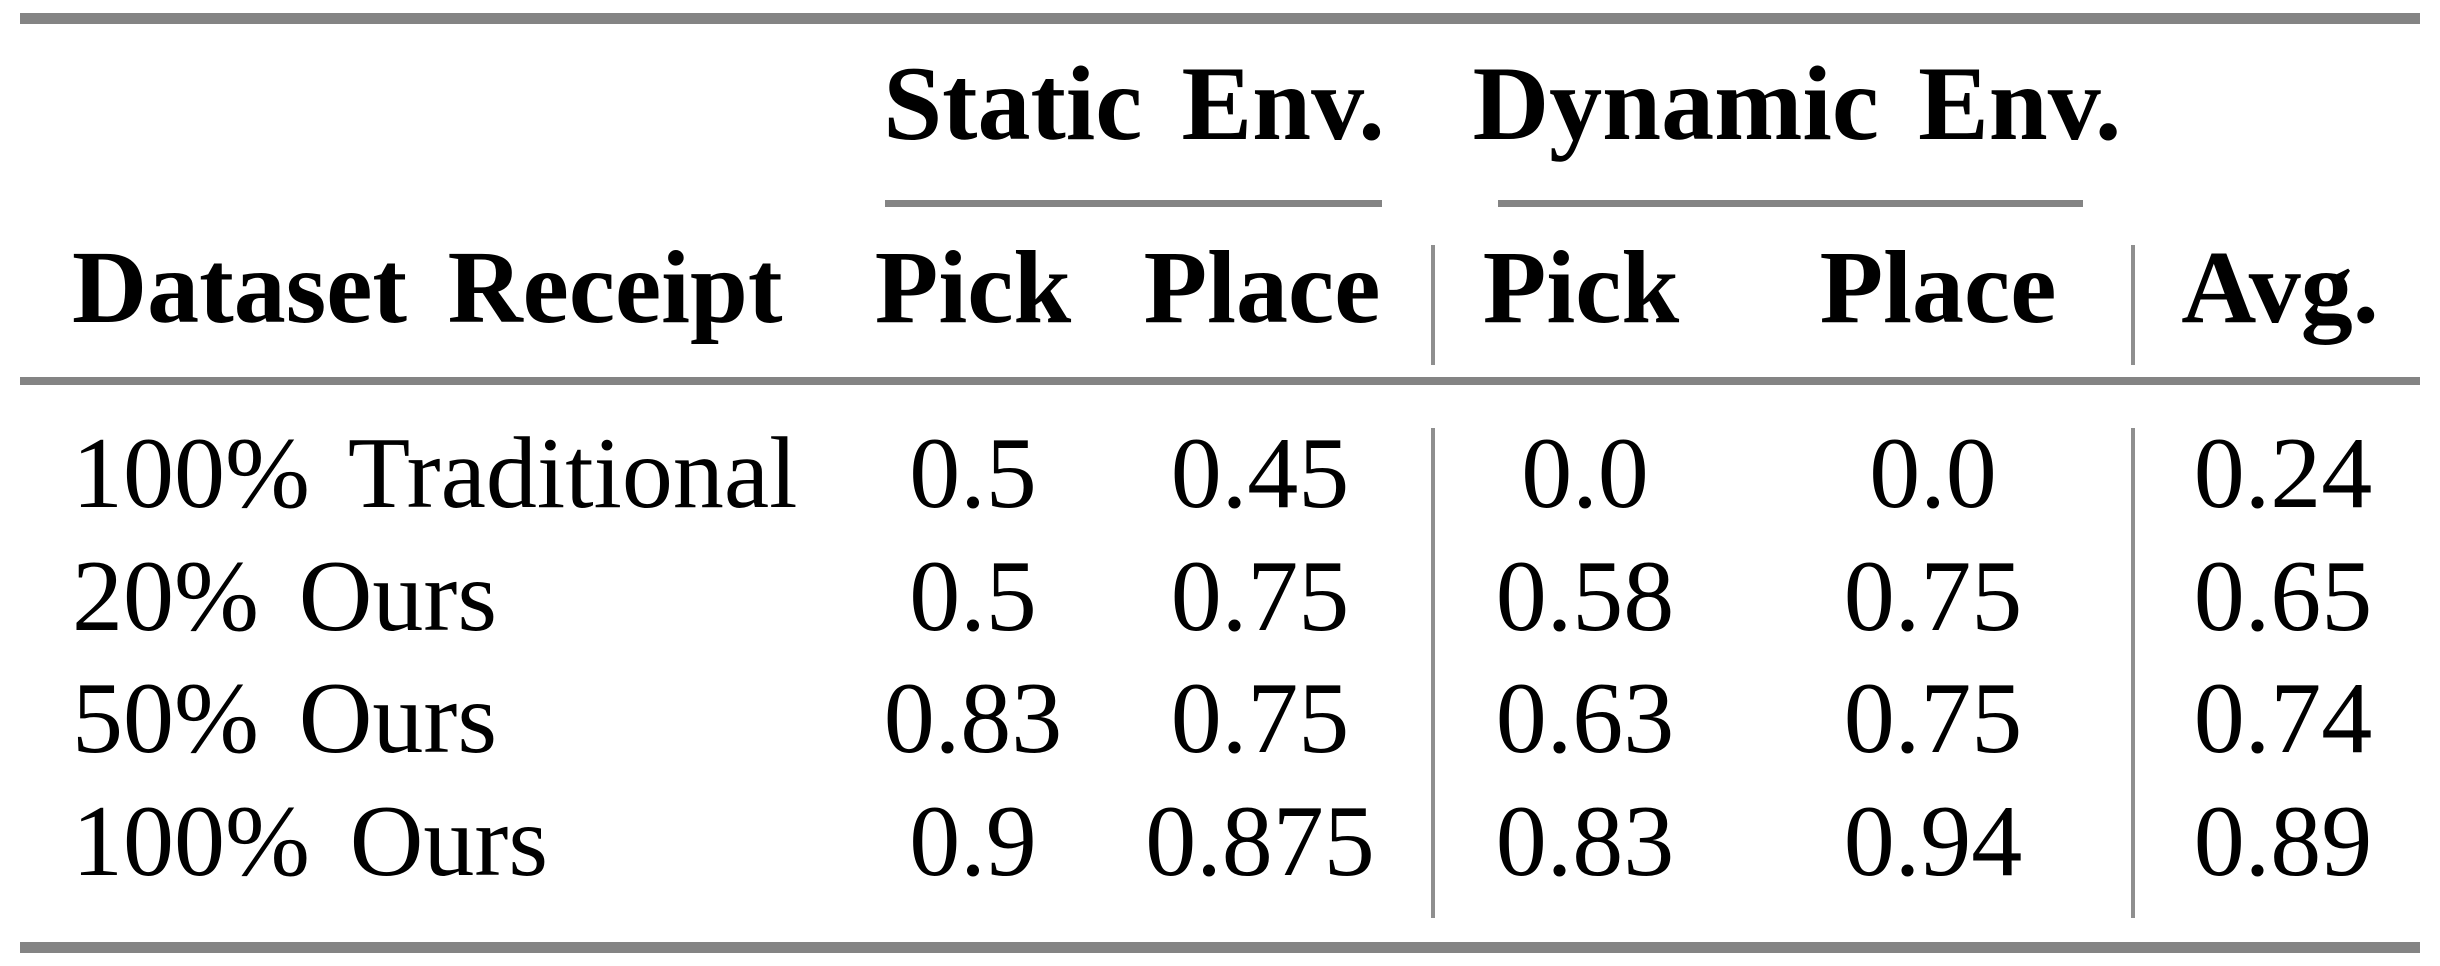 This screenshot has height=966, width=2440. I want to click on cell-avg: 0.24, so click(2283, 473).